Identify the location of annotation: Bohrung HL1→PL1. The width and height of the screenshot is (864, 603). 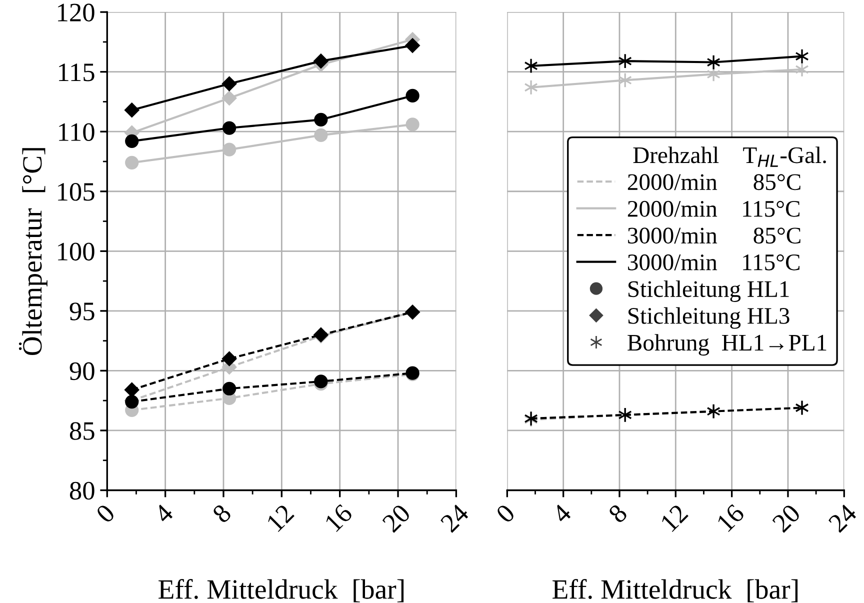
(727, 345).